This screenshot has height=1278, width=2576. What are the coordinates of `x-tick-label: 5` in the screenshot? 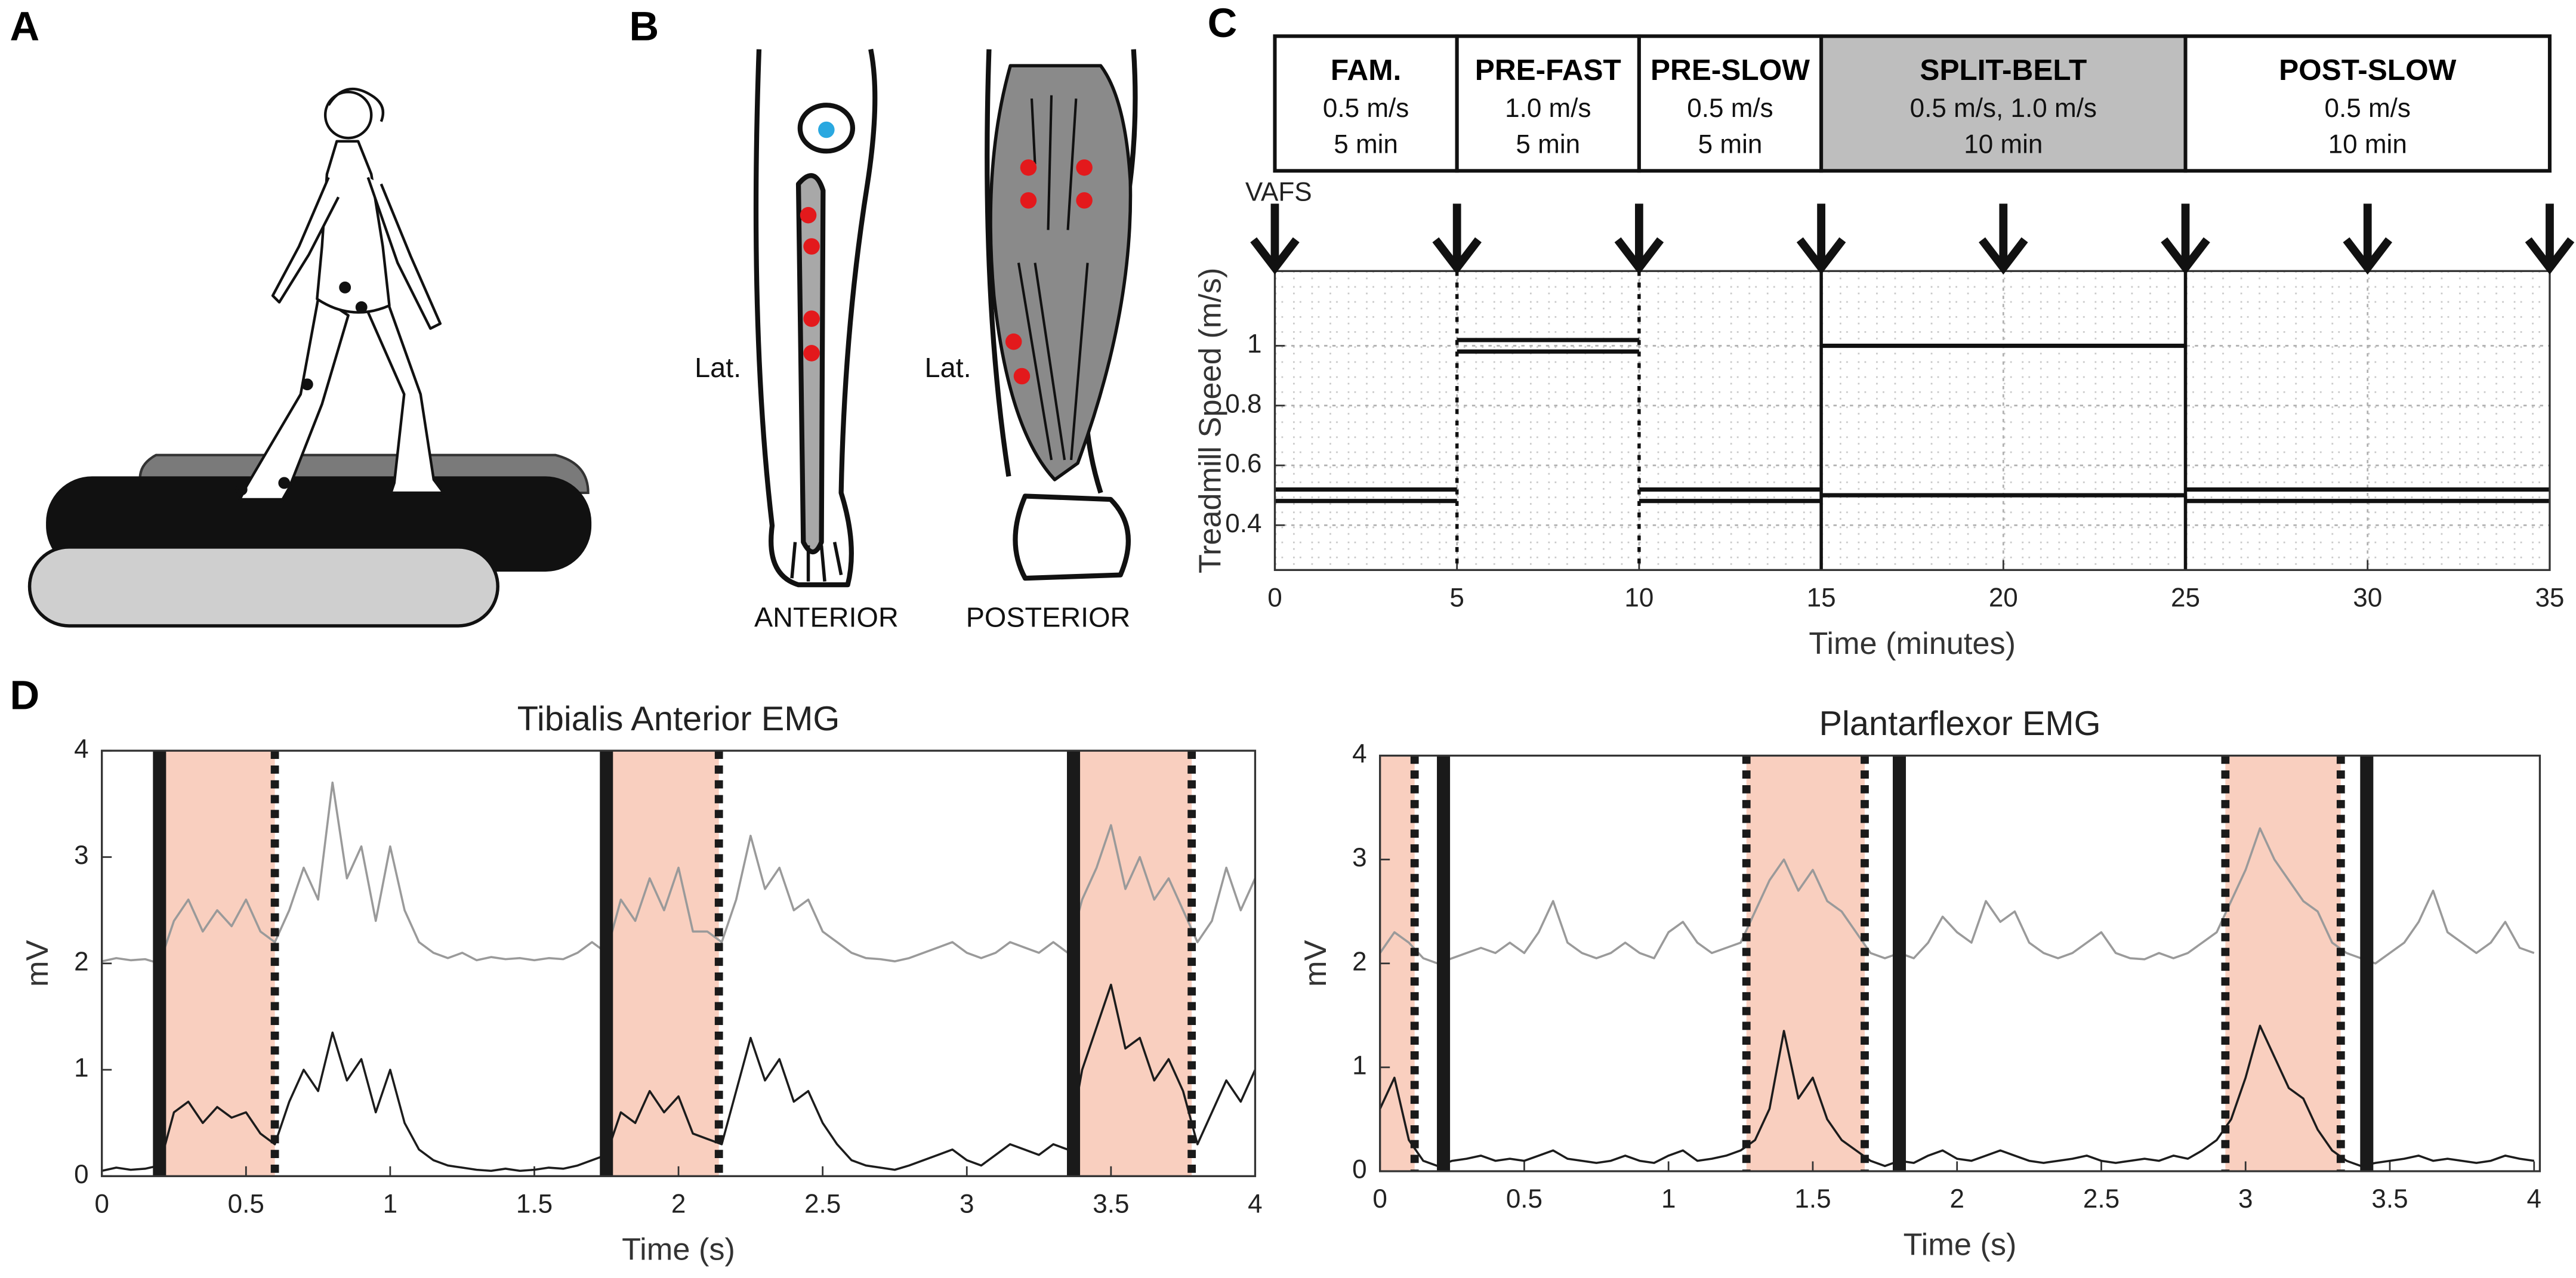 It's located at (1457, 598).